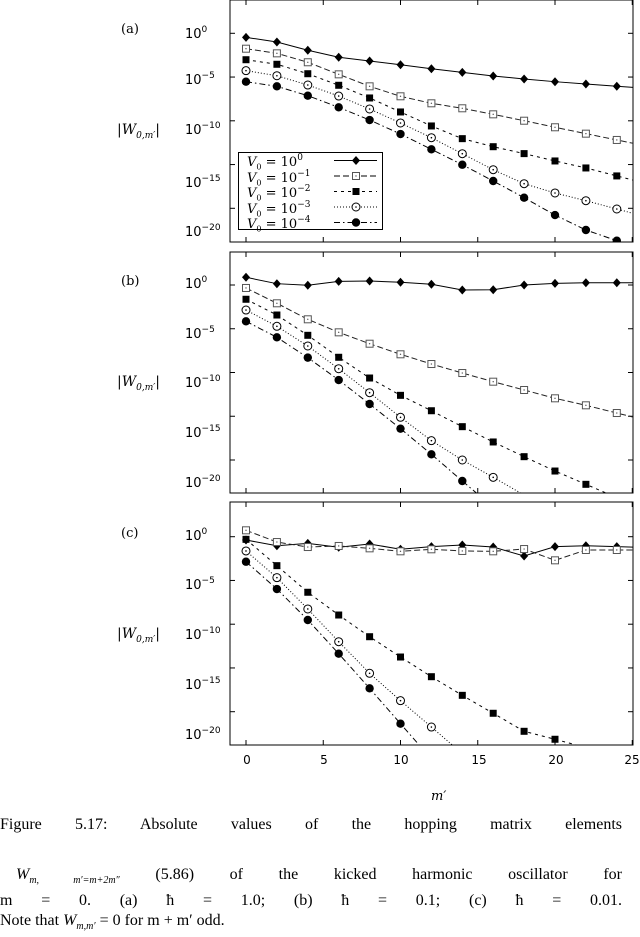  What do you see at coordinates (439, 796) in the screenshot?
I see `x-axis-label: m′` at bounding box center [439, 796].